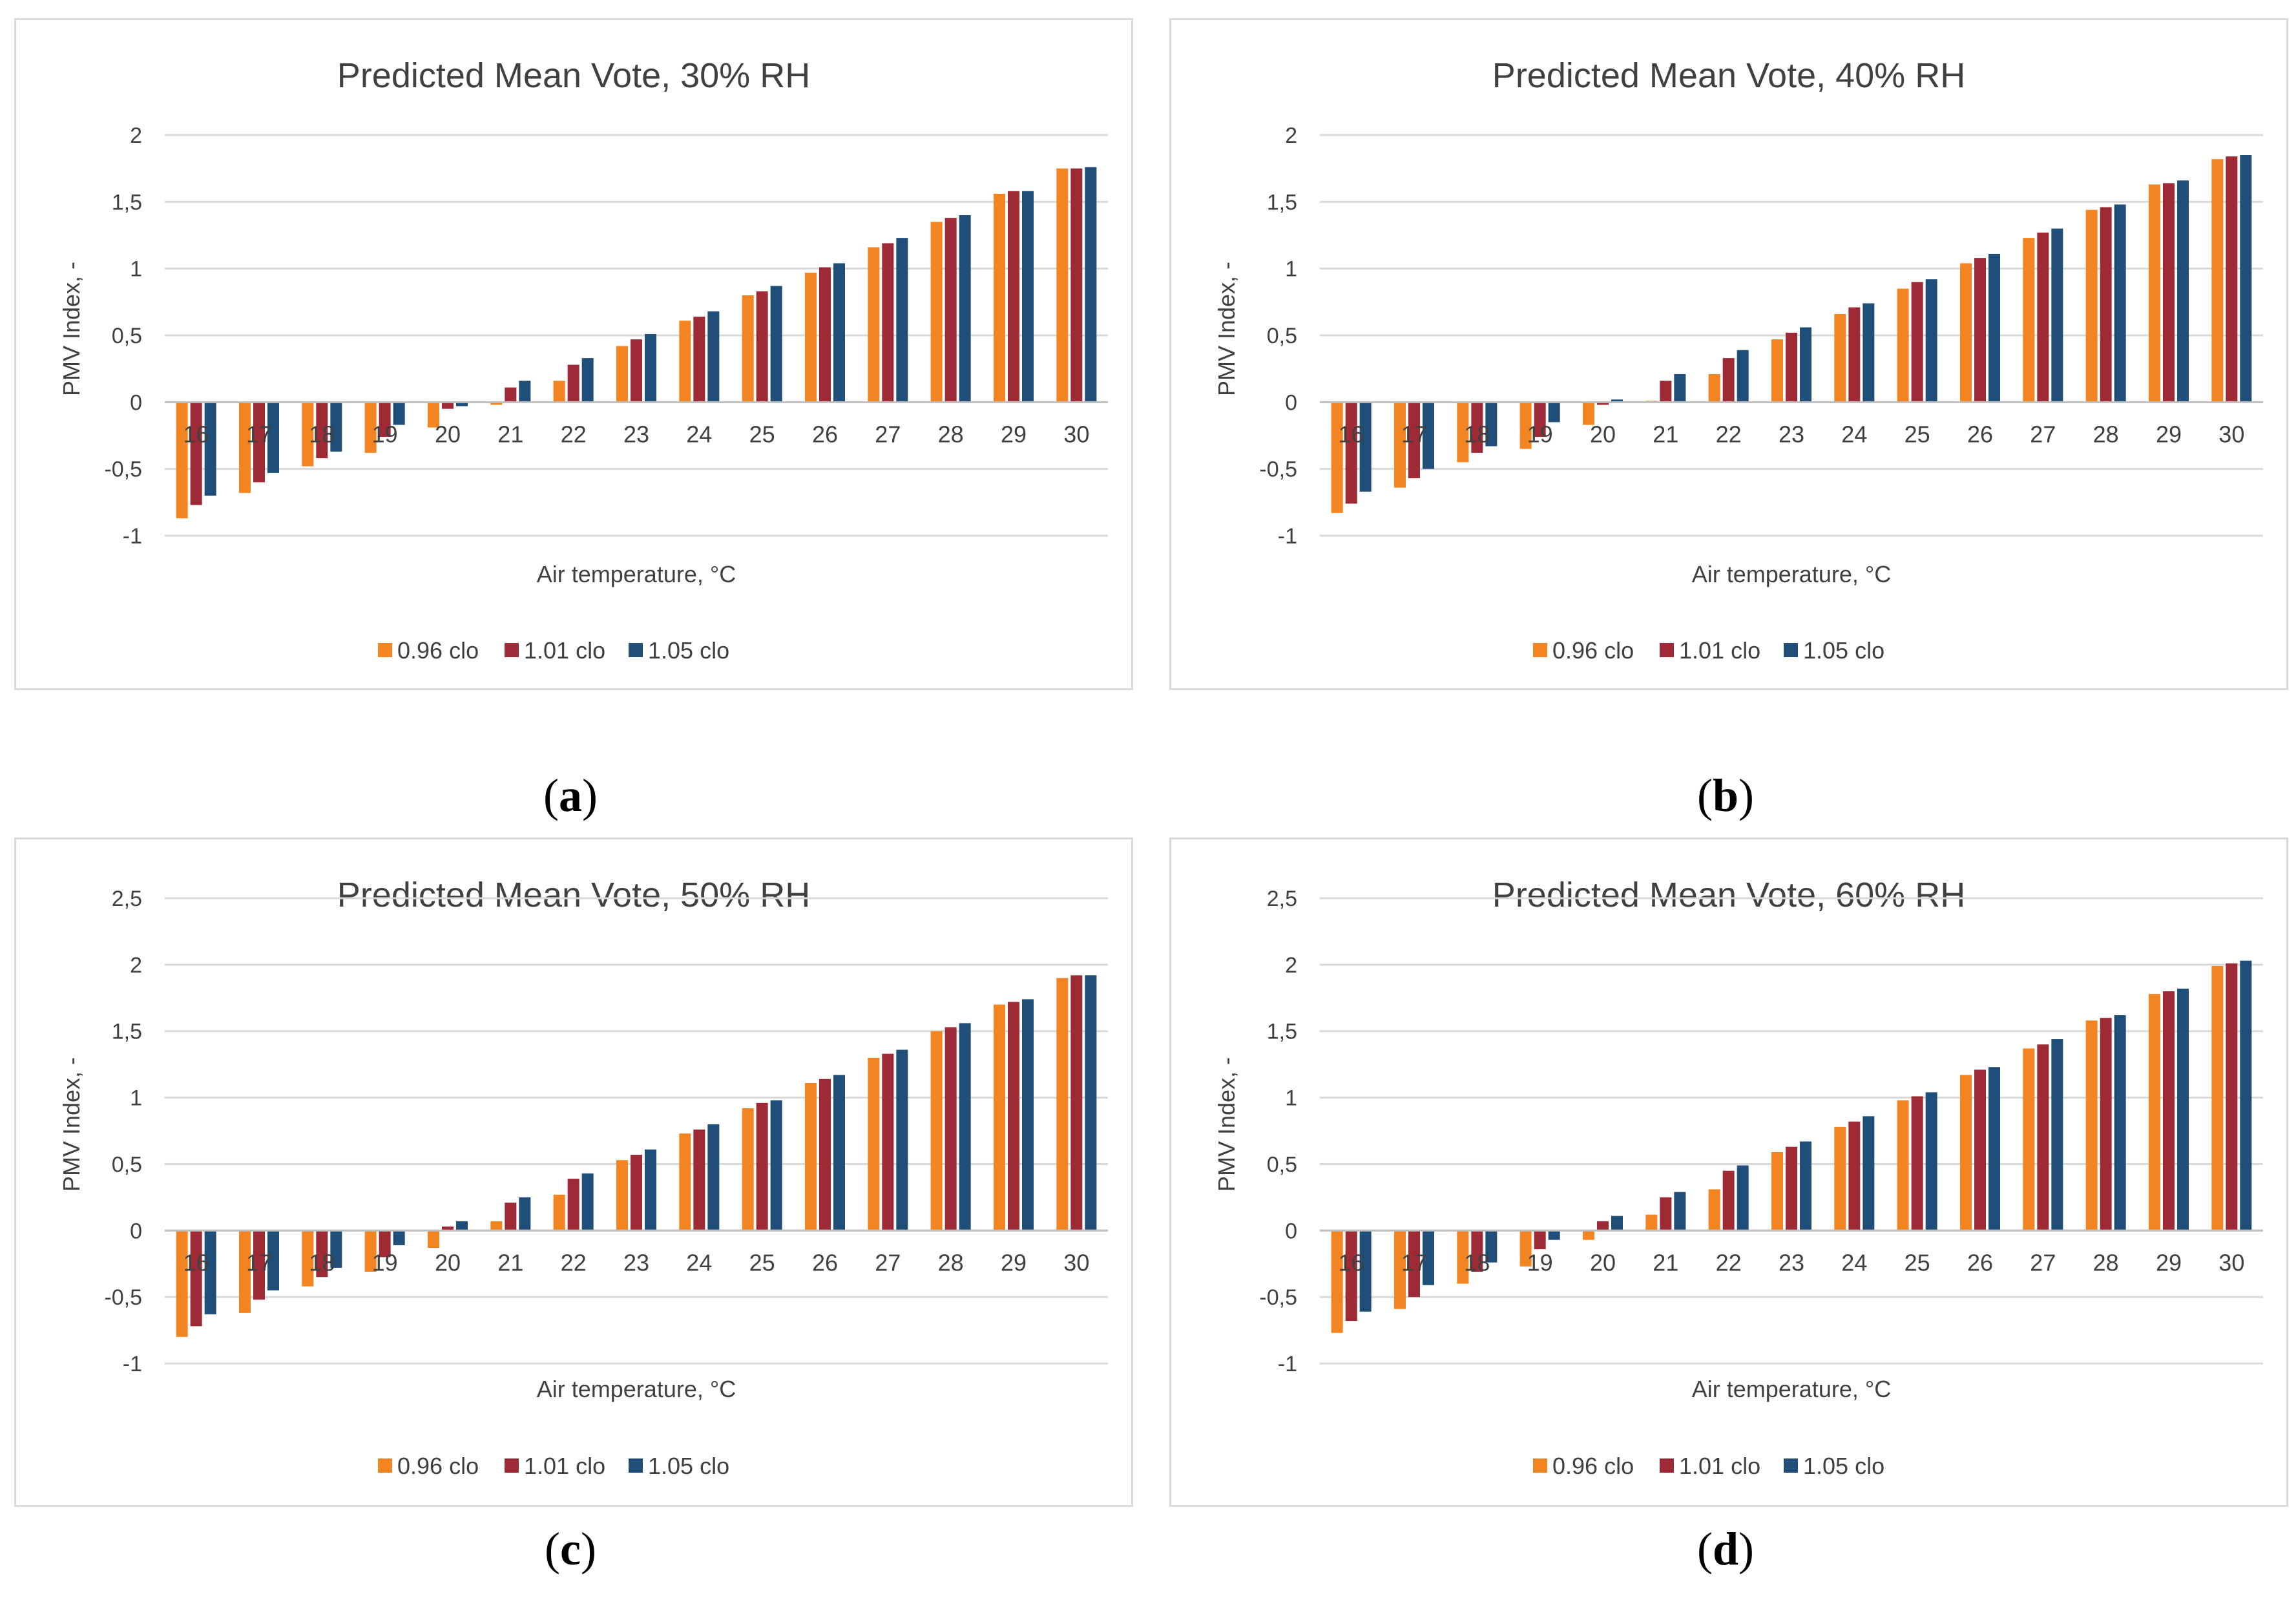  Describe the element at coordinates (1014, 434) in the screenshot. I see `x-tick-label: 29` at that location.